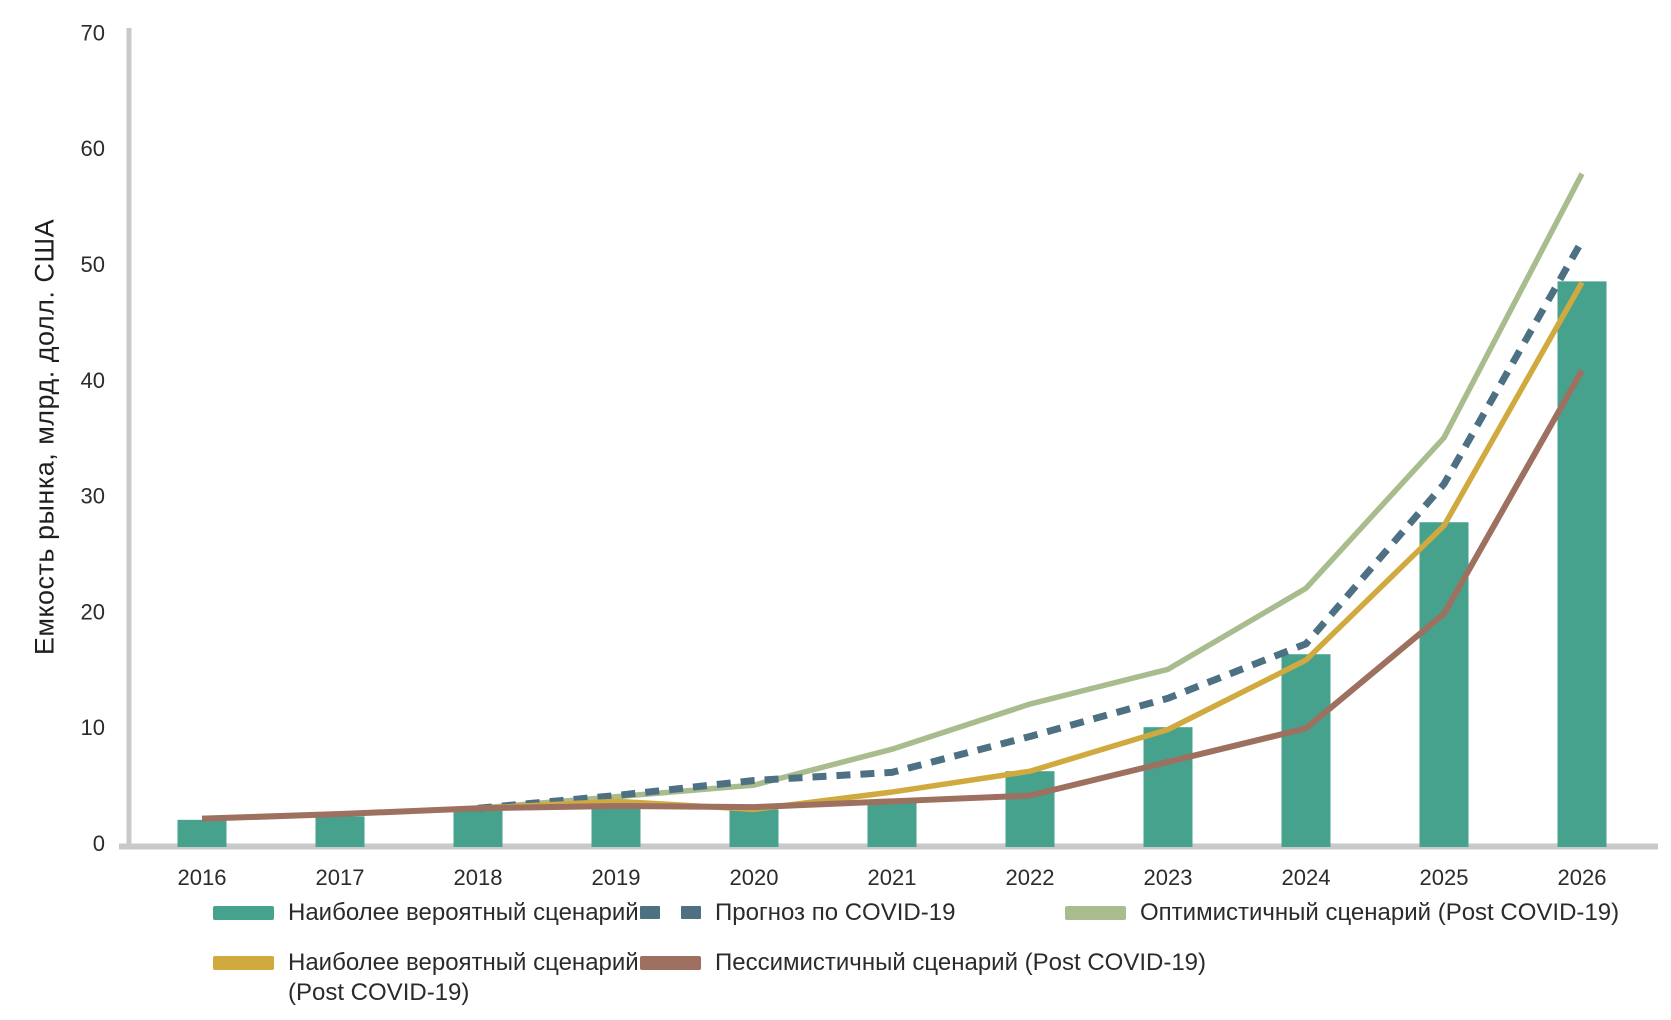 The width and height of the screenshot is (1671, 1020). Describe the element at coordinates (616, 877) in the screenshot. I see `x-tick-label: 2019` at that location.